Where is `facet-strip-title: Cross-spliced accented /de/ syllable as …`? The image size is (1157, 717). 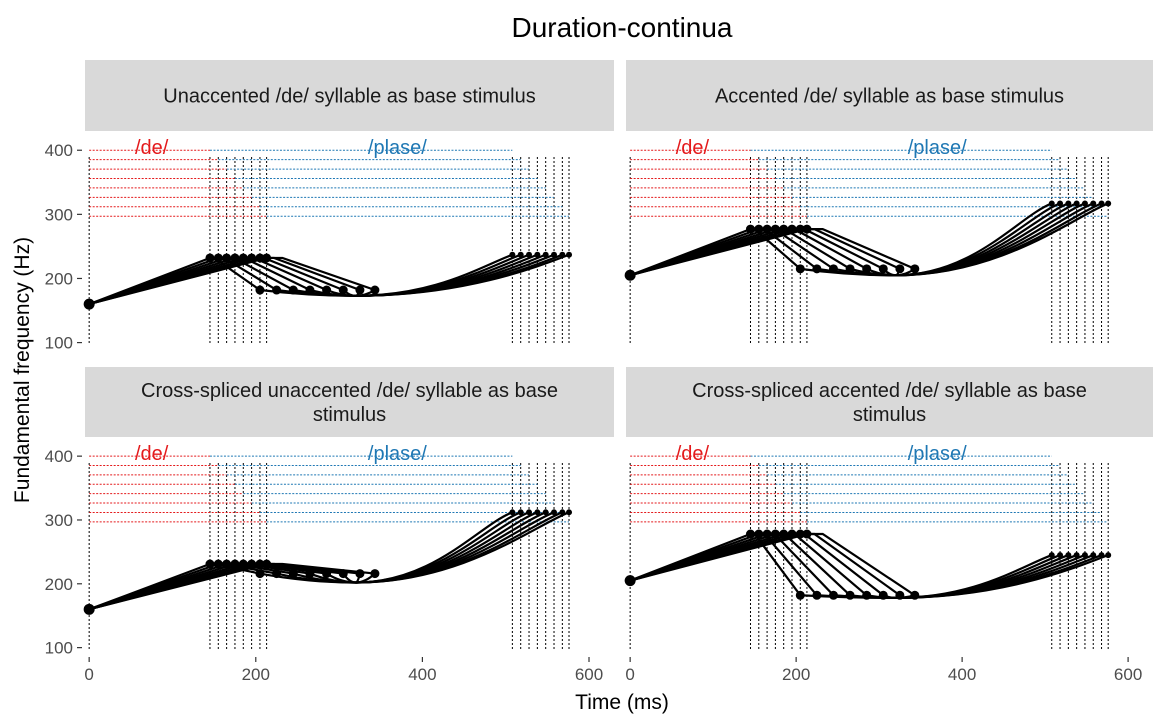
facet-strip-title: Cross-spliced accented /de/ syllable as … is located at coordinates (889, 403).